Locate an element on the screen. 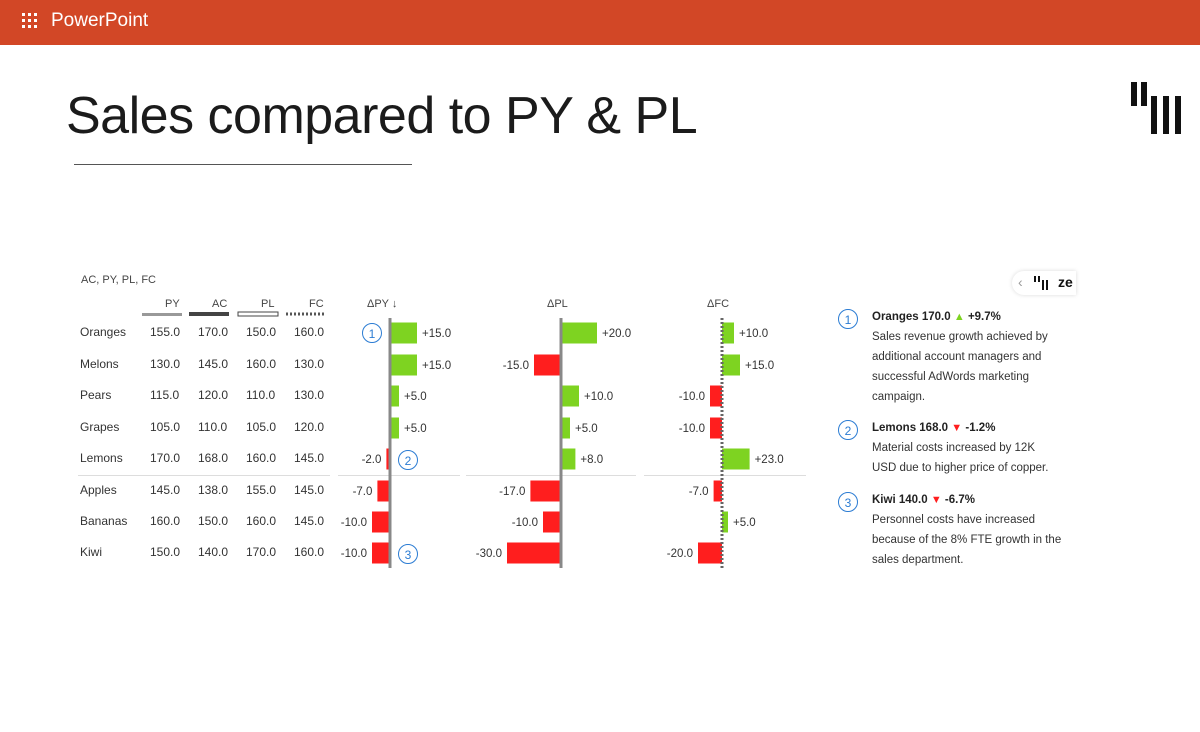 The image size is (1200, 732). row-label: Kiwi is located at coordinates (91, 552).